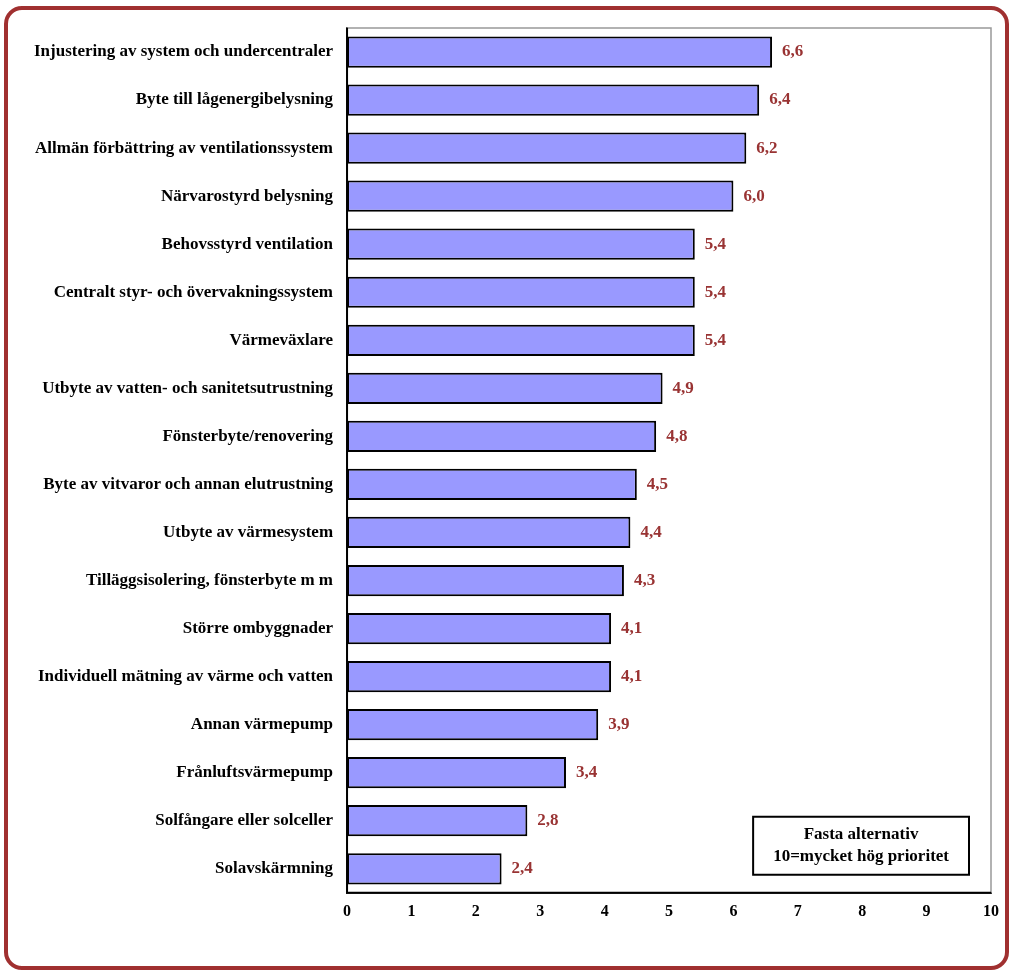 This screenshot has width=1013, height=974. What do you see at coordinates (797, 910) in the screenshot?
I see `x-tick-label: 7` at bounding box center [797, 910].